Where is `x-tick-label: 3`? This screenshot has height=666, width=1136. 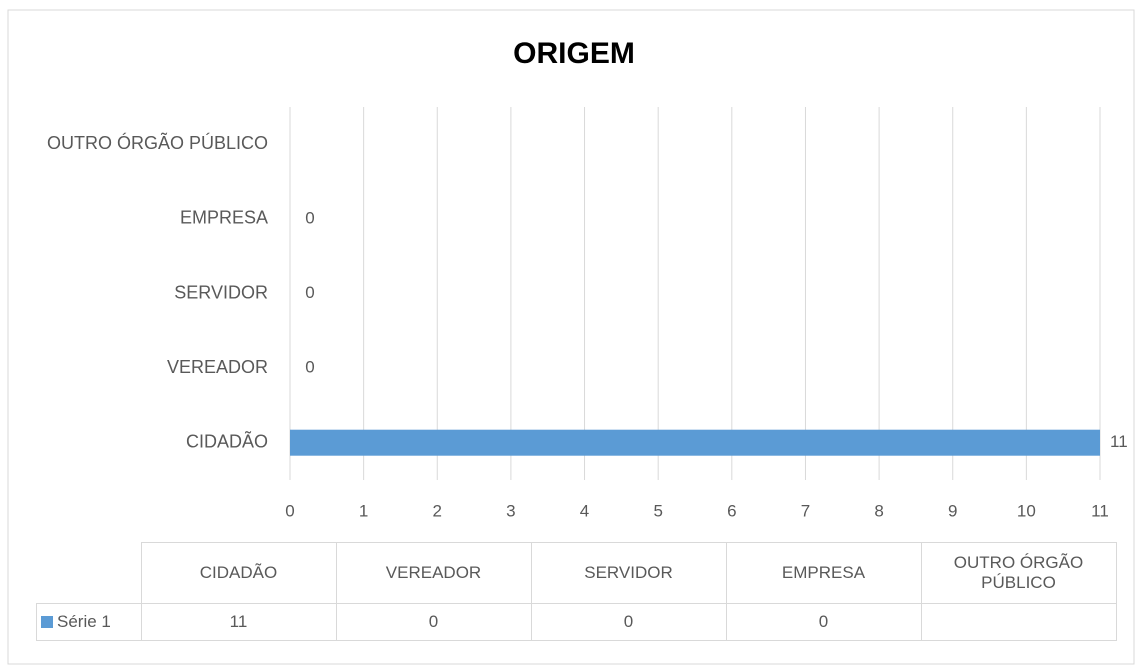 x-tick-label: 3 is located at coordinates (510, 510).